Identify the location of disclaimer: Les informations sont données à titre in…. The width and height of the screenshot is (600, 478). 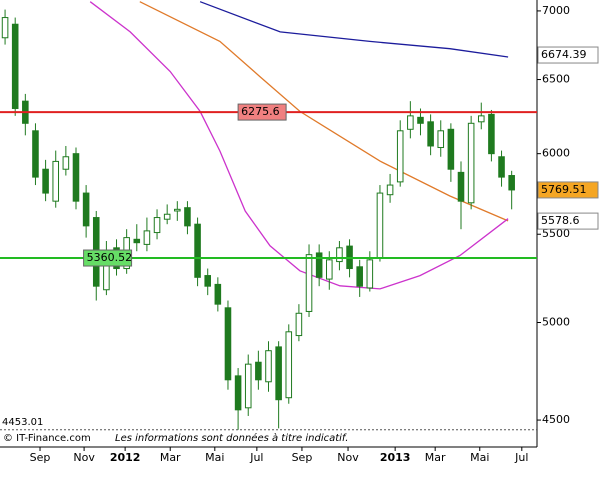
(231, 438).